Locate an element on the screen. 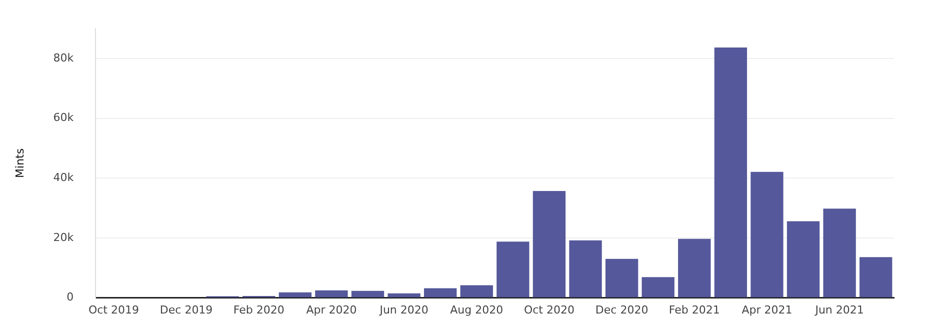 This screenshot has height=327, width=929. x-tick-label: Dec 2020 is located at coordinates (621, 309).